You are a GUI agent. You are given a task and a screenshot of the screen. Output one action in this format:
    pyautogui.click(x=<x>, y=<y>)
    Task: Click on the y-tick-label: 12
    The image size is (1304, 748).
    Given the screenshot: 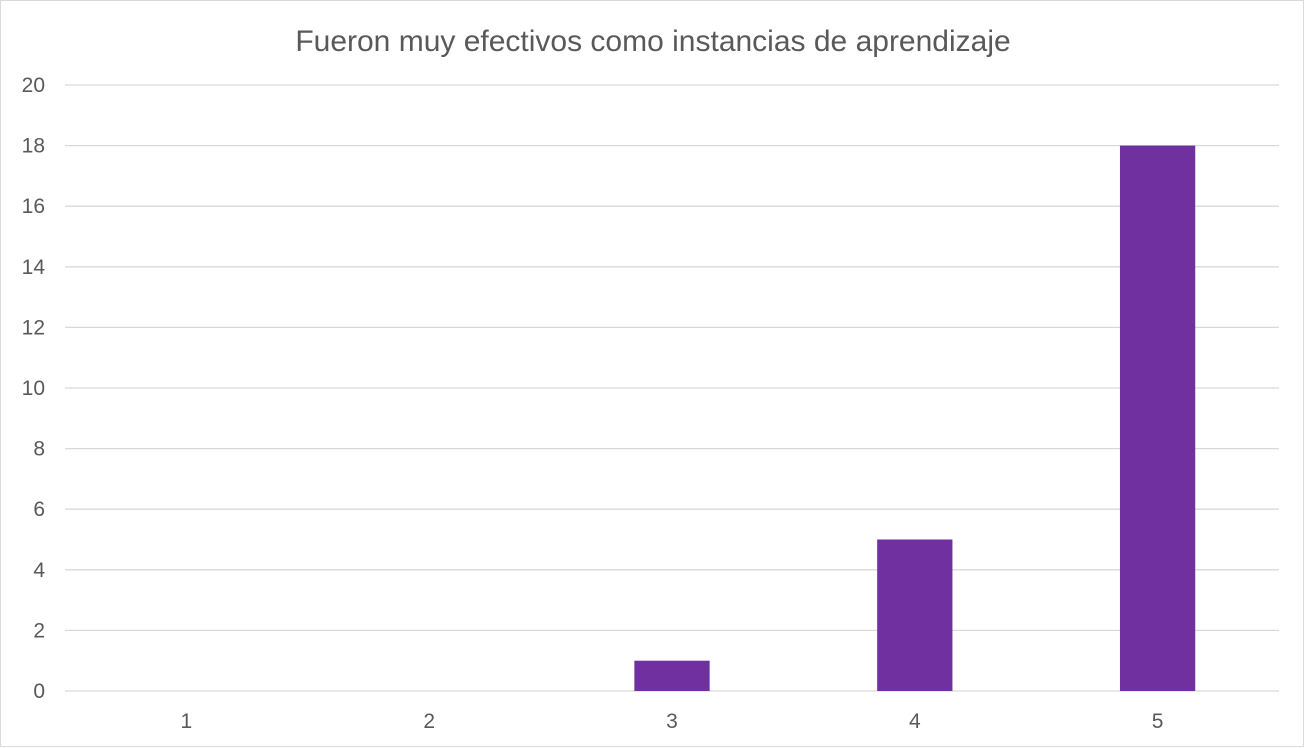 What is the action you would take?
    pyautogui.click(x=33, y=327)
    